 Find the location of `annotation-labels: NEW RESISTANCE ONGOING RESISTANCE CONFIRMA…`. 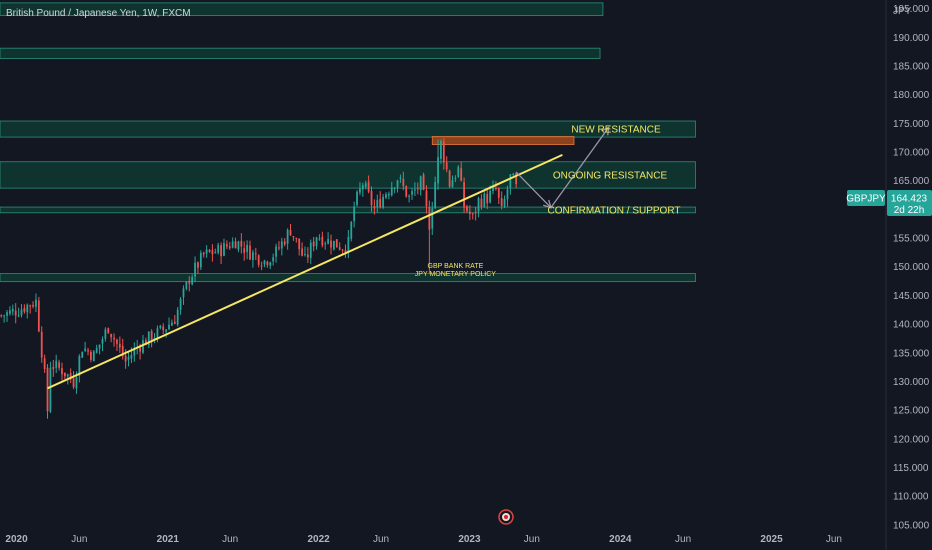

annotation-labels: NEW RESISTANCE ONGOING RESISTANCE CONFIRMA… is located at coordinates (548, 201).